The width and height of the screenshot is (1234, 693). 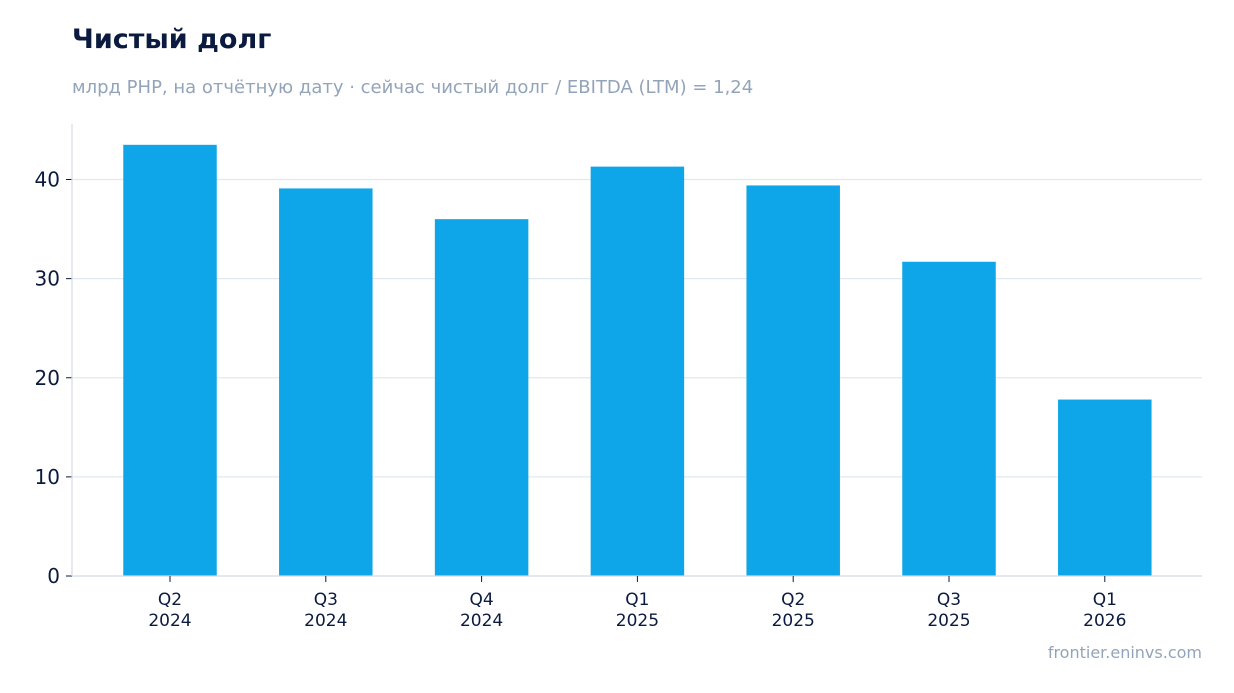 I want to click on x-tick-label-year: 2026, so click(x=1104, y=621).